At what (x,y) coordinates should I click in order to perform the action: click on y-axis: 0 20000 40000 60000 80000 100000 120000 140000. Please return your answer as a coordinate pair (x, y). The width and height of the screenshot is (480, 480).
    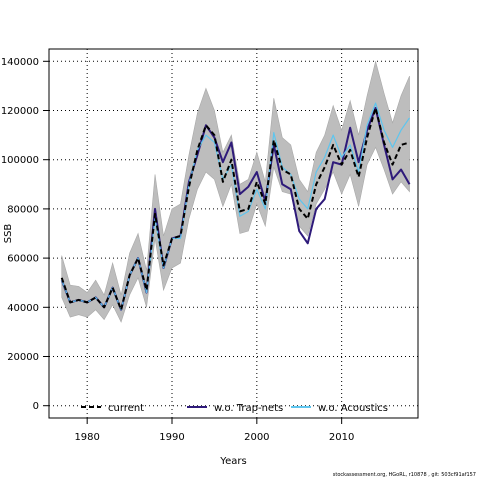
    Looking at the image, I should click on (25, 234).